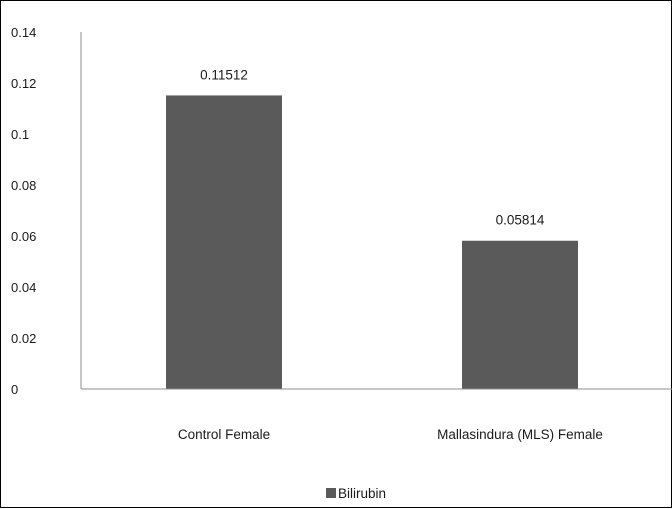 Image resolution: width=672 pixels, height=509 pixels. What do you see at coordinates (390, 434) in the screenshot?
I see `x-axis-categories: Control Female Mallasindura (MLS) Female` at bounding box center [390, 434].